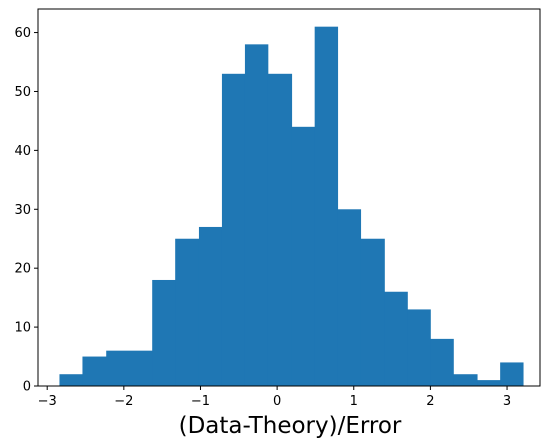 This screenshot has height=438, width=541. I want to click on y-axis-ticks: 0 10 20 30 40 50 60, so click(26, 210).